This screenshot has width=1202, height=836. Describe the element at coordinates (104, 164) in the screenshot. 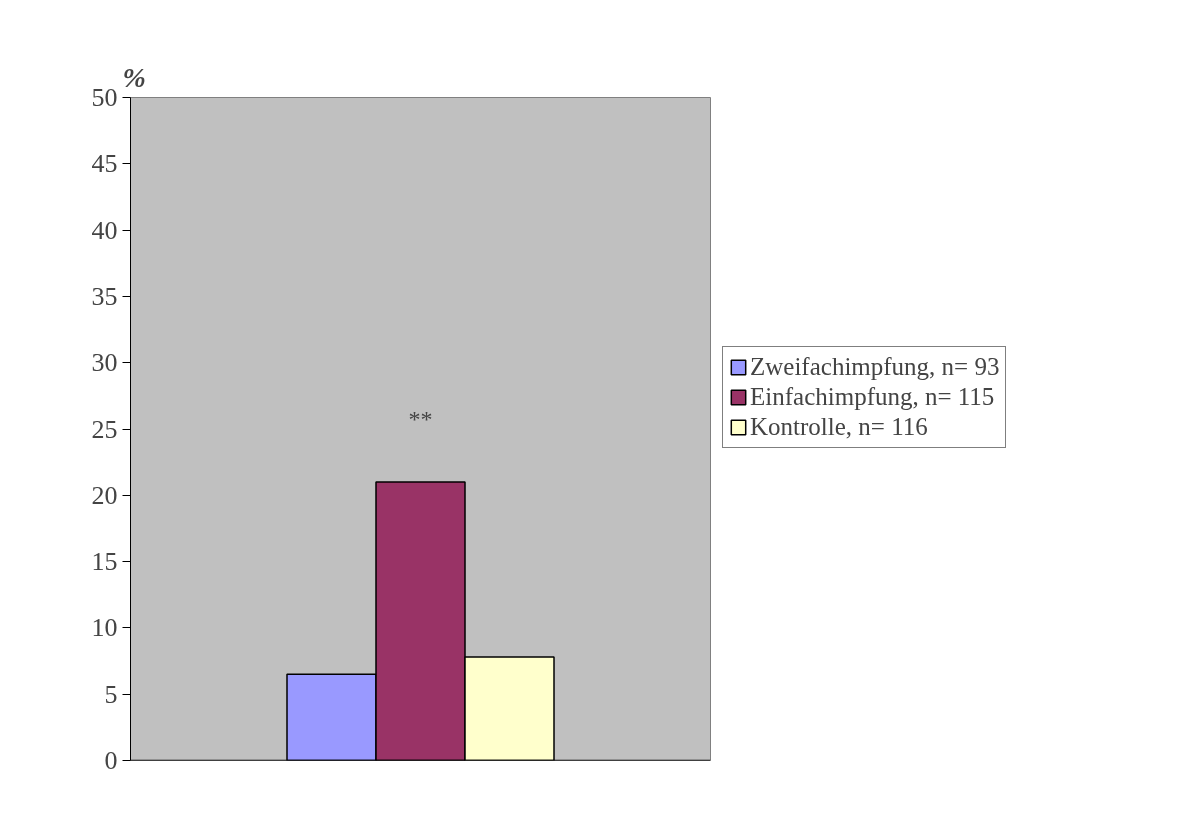

I see `y-tick-label: 45` at that location.